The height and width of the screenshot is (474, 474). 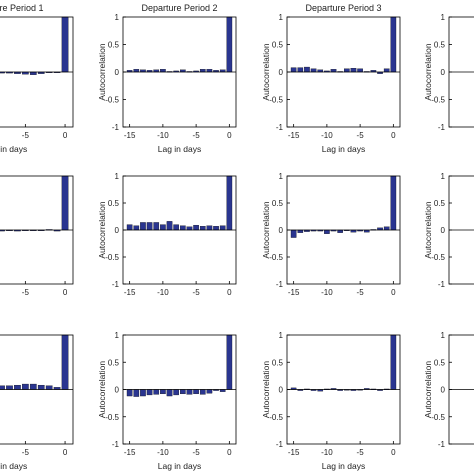 I want to click on axes-frame, so click(x=37, y=230).